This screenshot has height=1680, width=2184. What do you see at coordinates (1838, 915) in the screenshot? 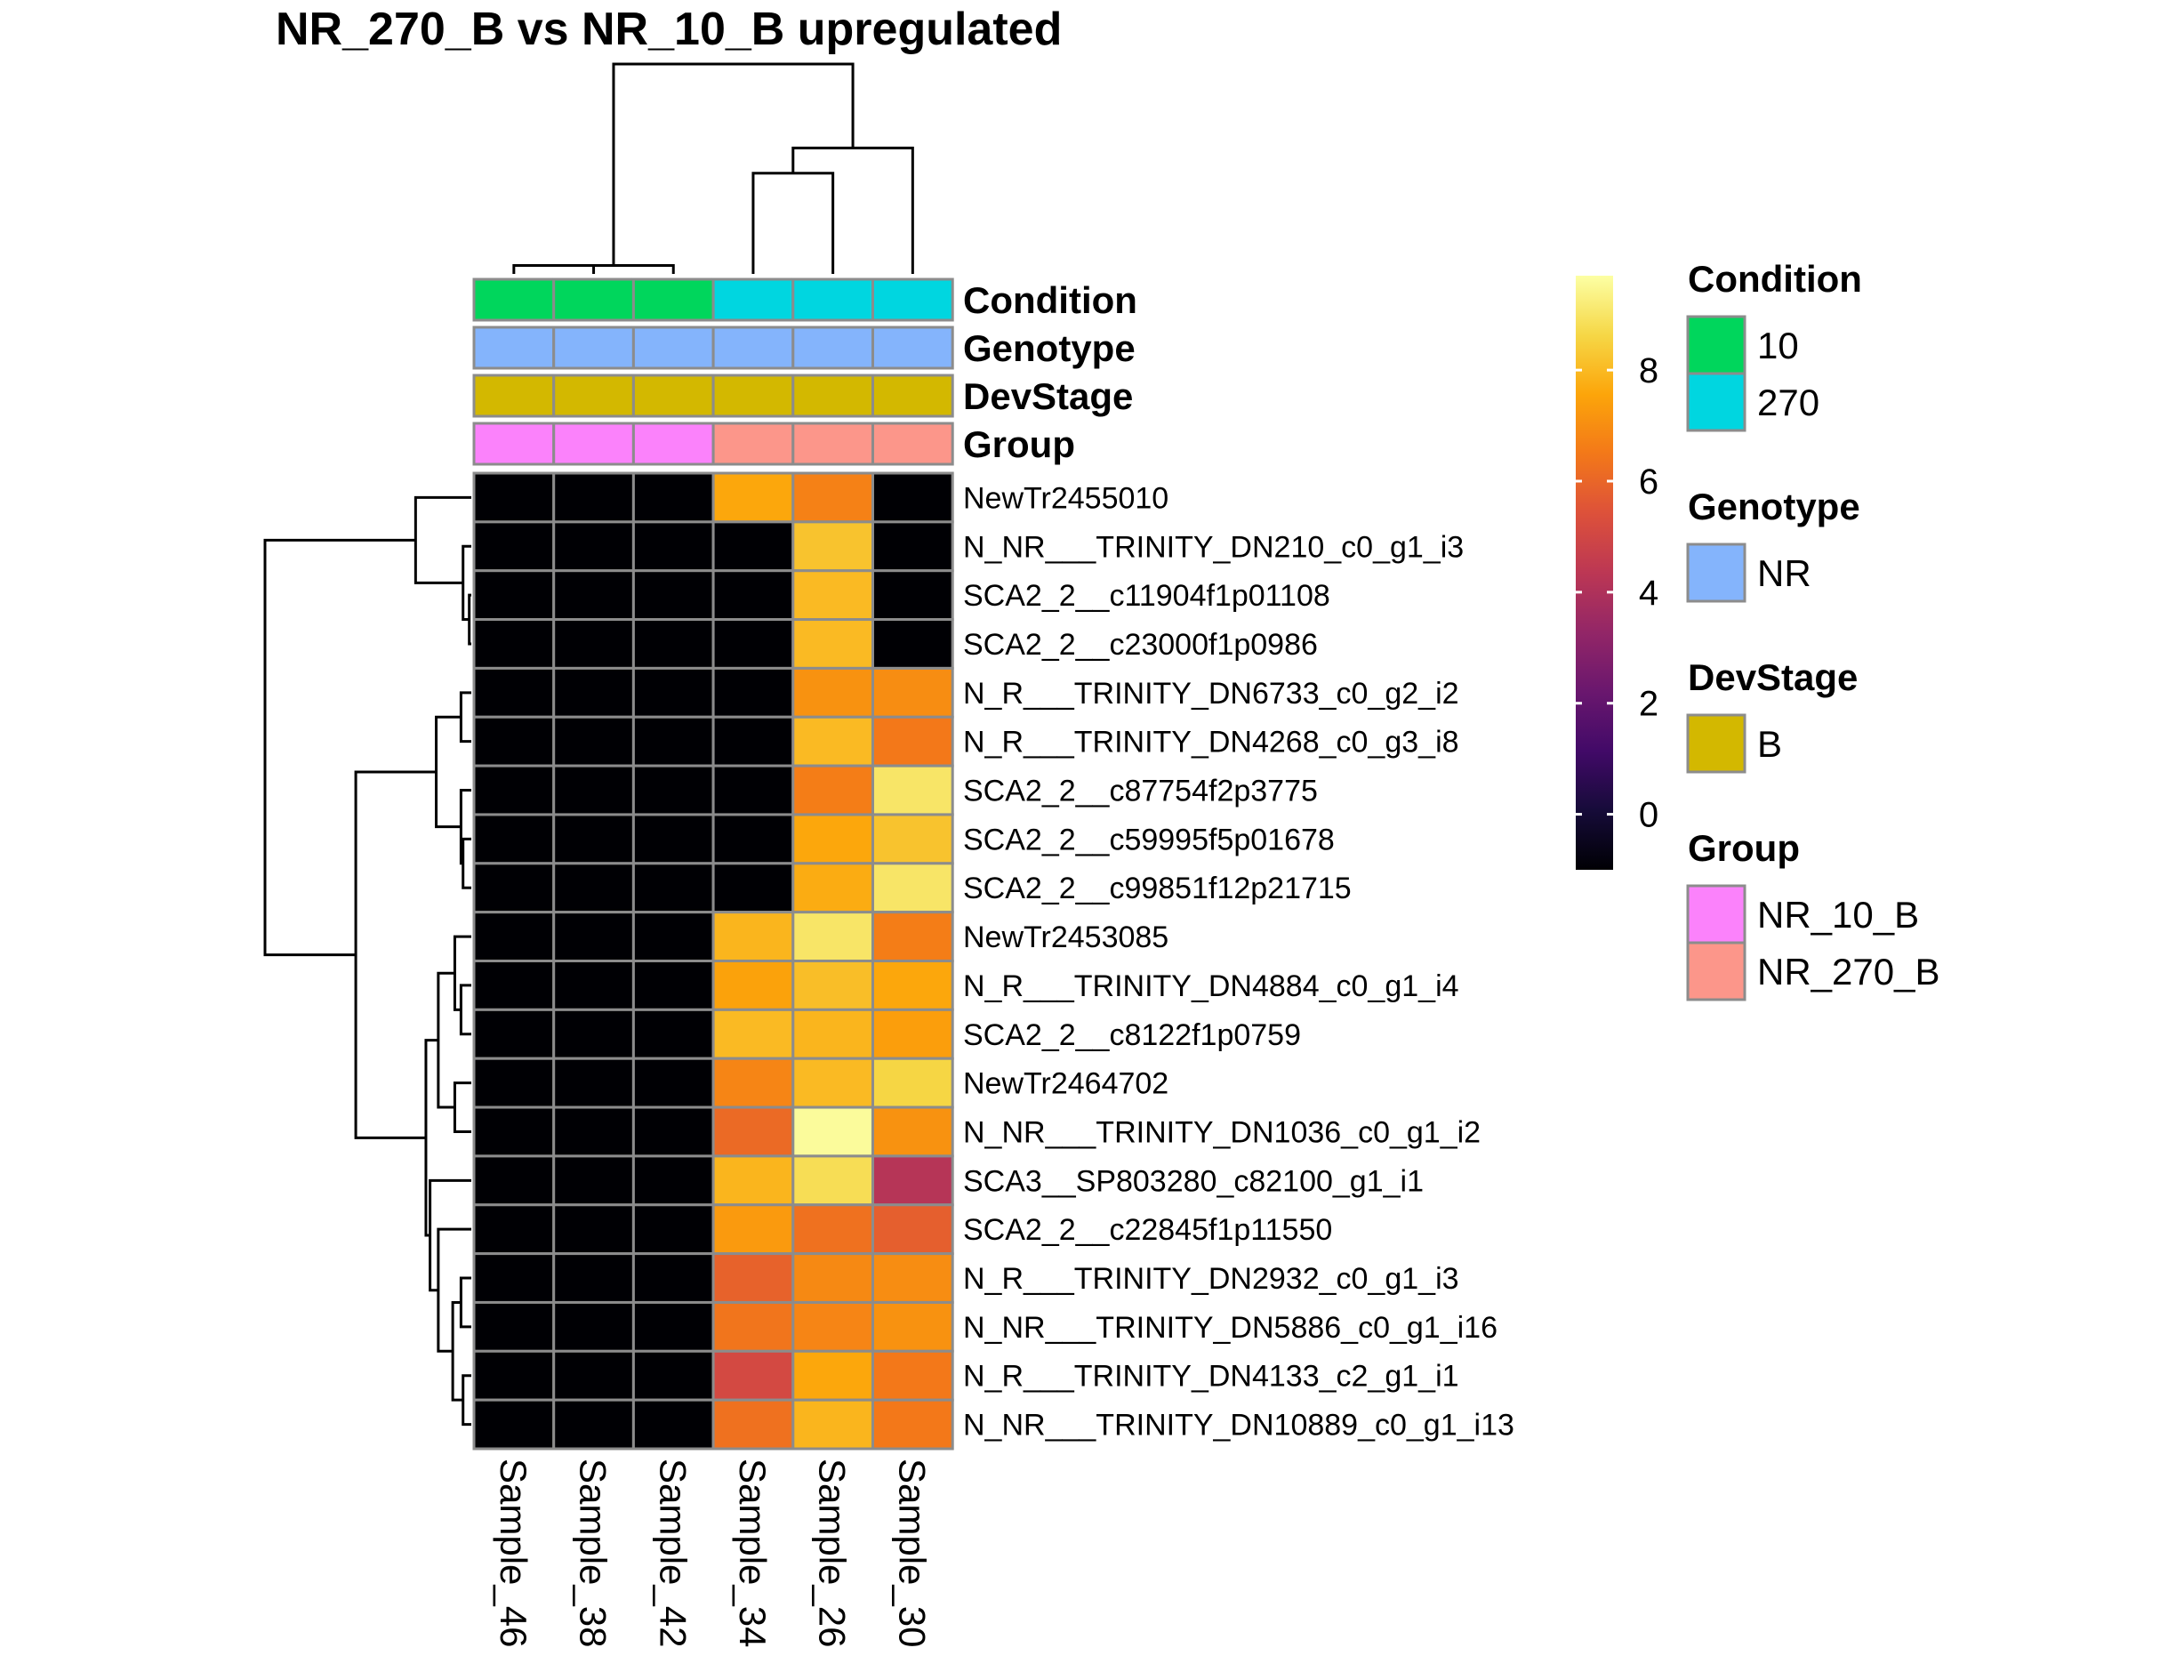
I see `legend-label-group-nr-10-b: NR_10_B` at bounding box center [1838, 915].